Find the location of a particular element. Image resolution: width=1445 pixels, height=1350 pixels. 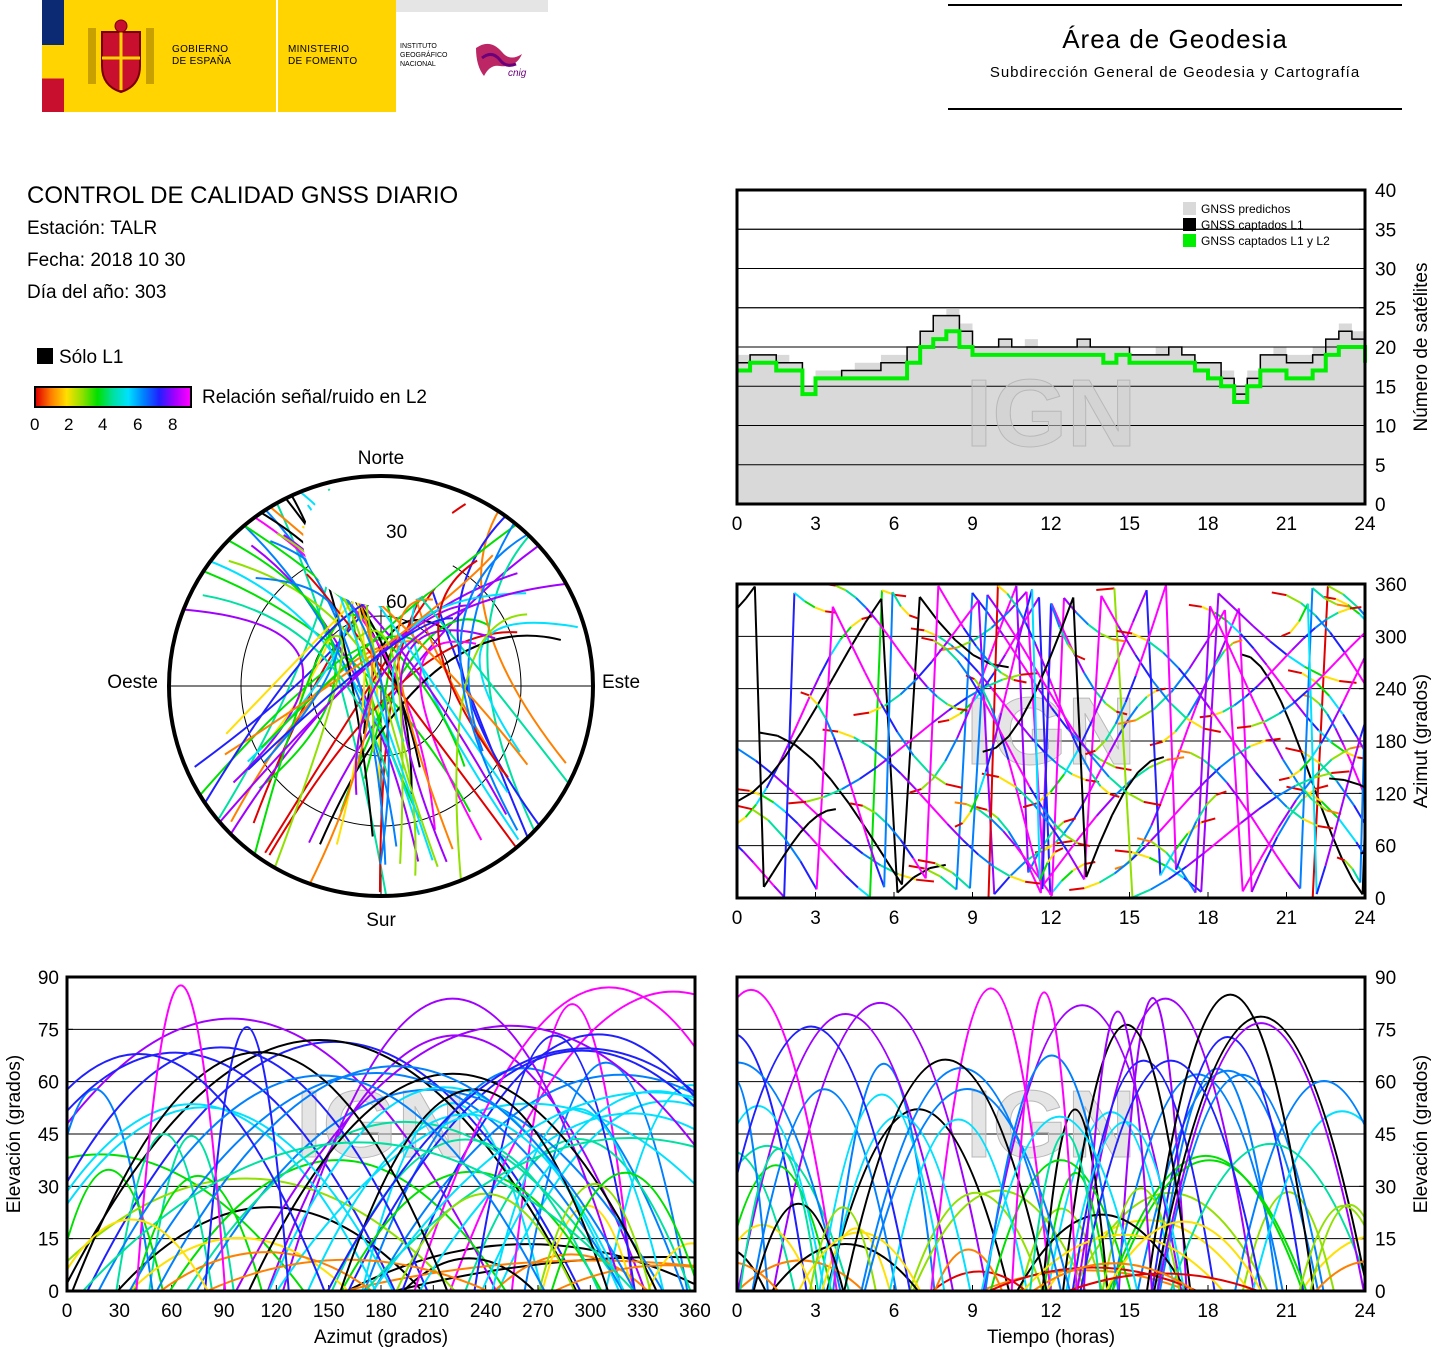

x-tick-label: 270 is located at coordinates (538, 1311).